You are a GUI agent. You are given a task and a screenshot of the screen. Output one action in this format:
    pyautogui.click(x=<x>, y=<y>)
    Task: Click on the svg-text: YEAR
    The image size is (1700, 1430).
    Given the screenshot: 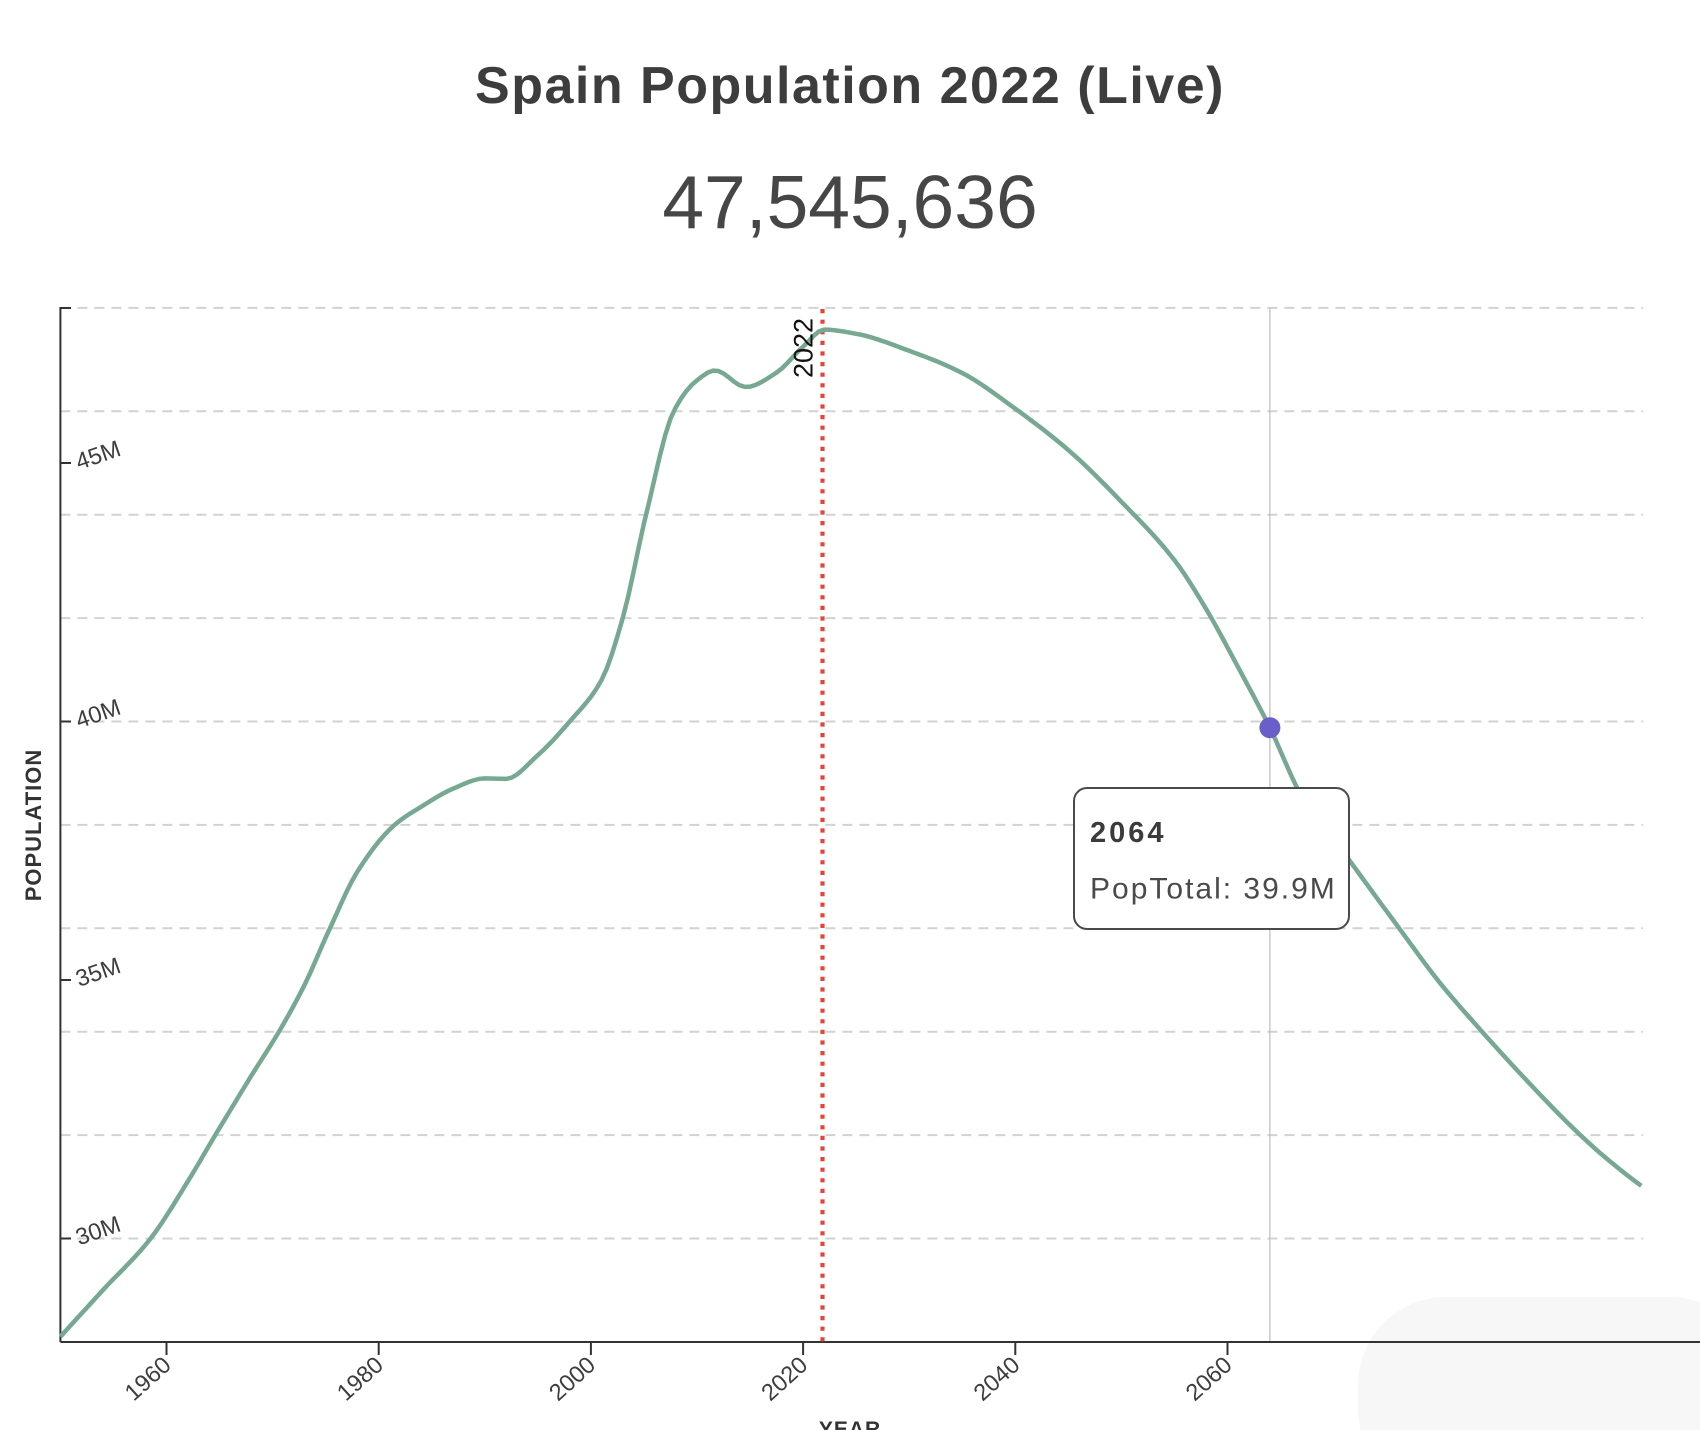 What is the action you would take?
    pyautogui.click(x=850, y=1424)
    